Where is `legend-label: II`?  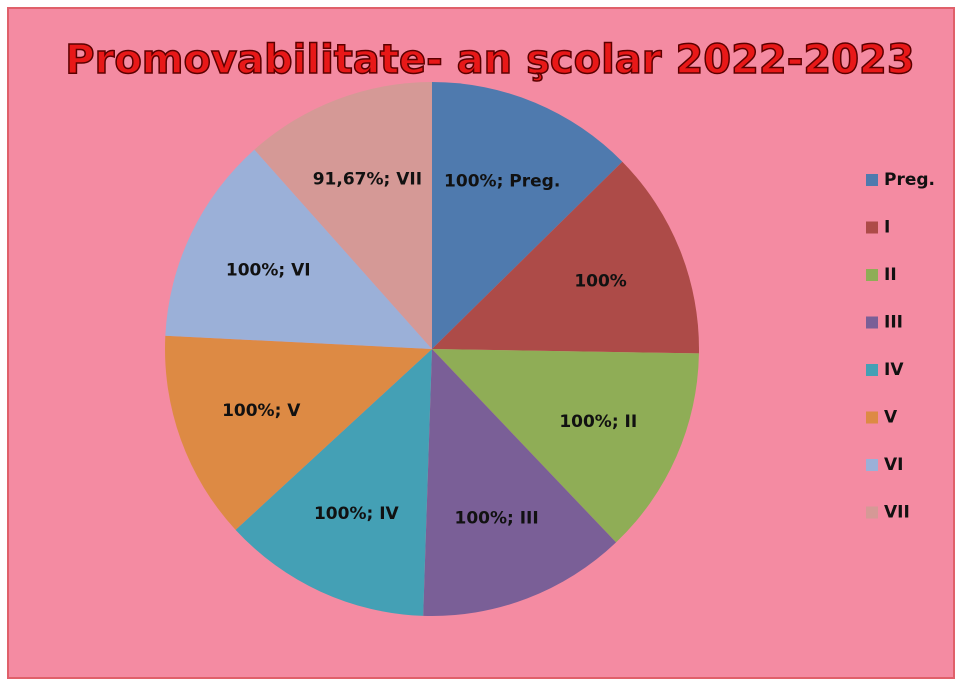
legend-label: II is located at coordinates (890, 275).